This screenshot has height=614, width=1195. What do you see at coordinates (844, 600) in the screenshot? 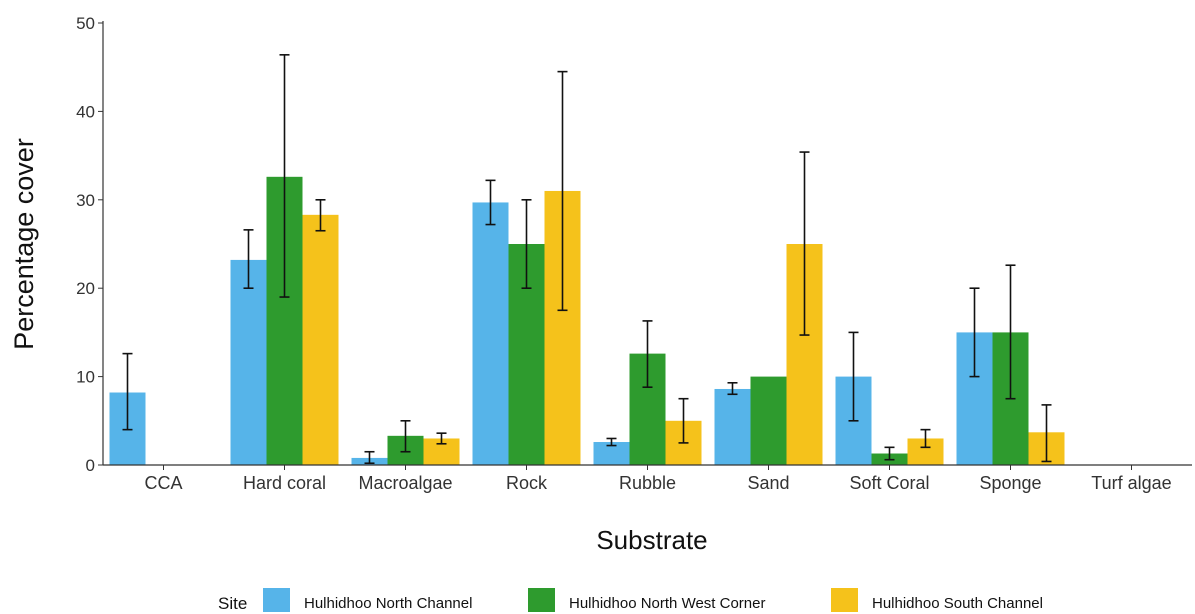
I see `legend-swatch-hulhidhoo-south-channel` at bounding box center [844, 600].